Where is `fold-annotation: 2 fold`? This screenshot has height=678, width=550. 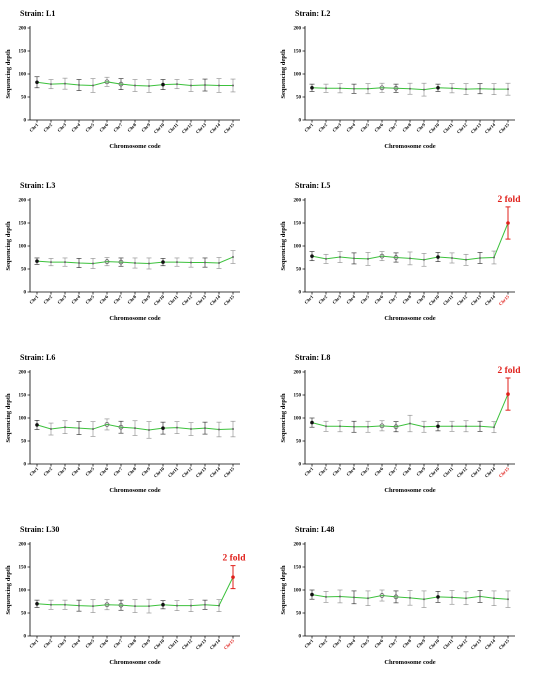
fold-annotation: 2 fold is located at coordinates (510, 371).